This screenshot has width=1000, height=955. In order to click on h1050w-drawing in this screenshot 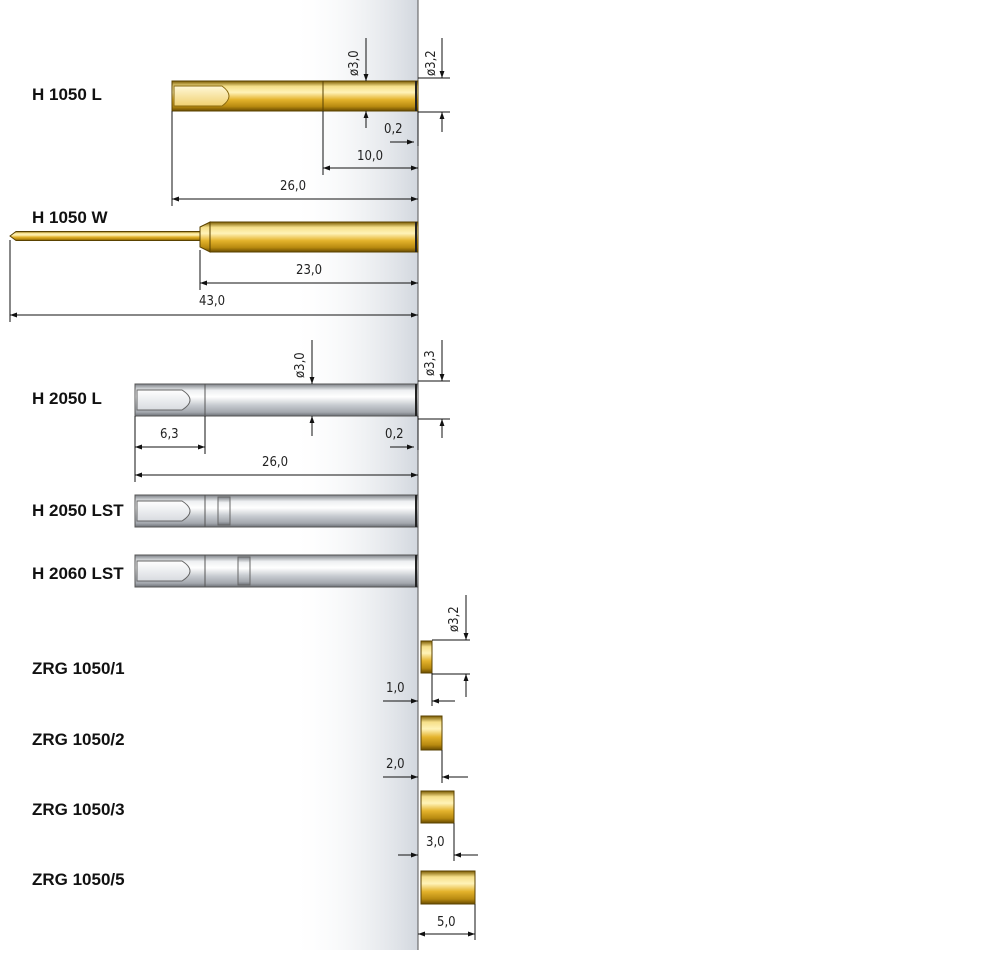, I will do `click(214, 237)`.